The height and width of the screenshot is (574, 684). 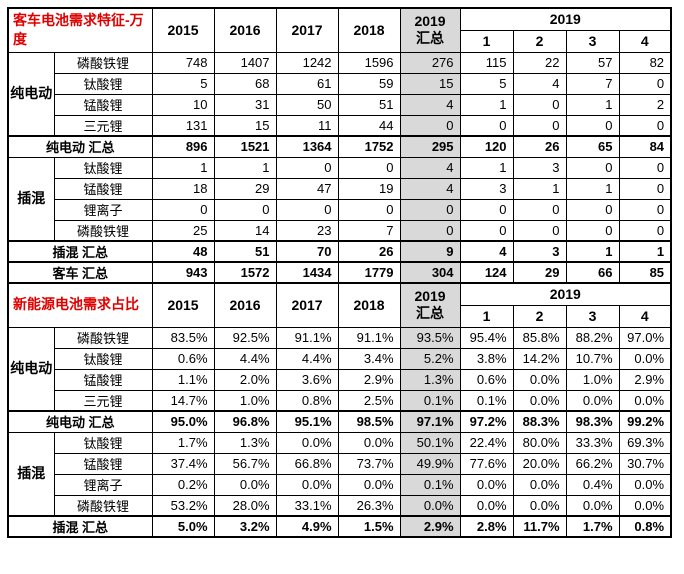 I want to click on value-cell: 7, so click(x=592, y=83).